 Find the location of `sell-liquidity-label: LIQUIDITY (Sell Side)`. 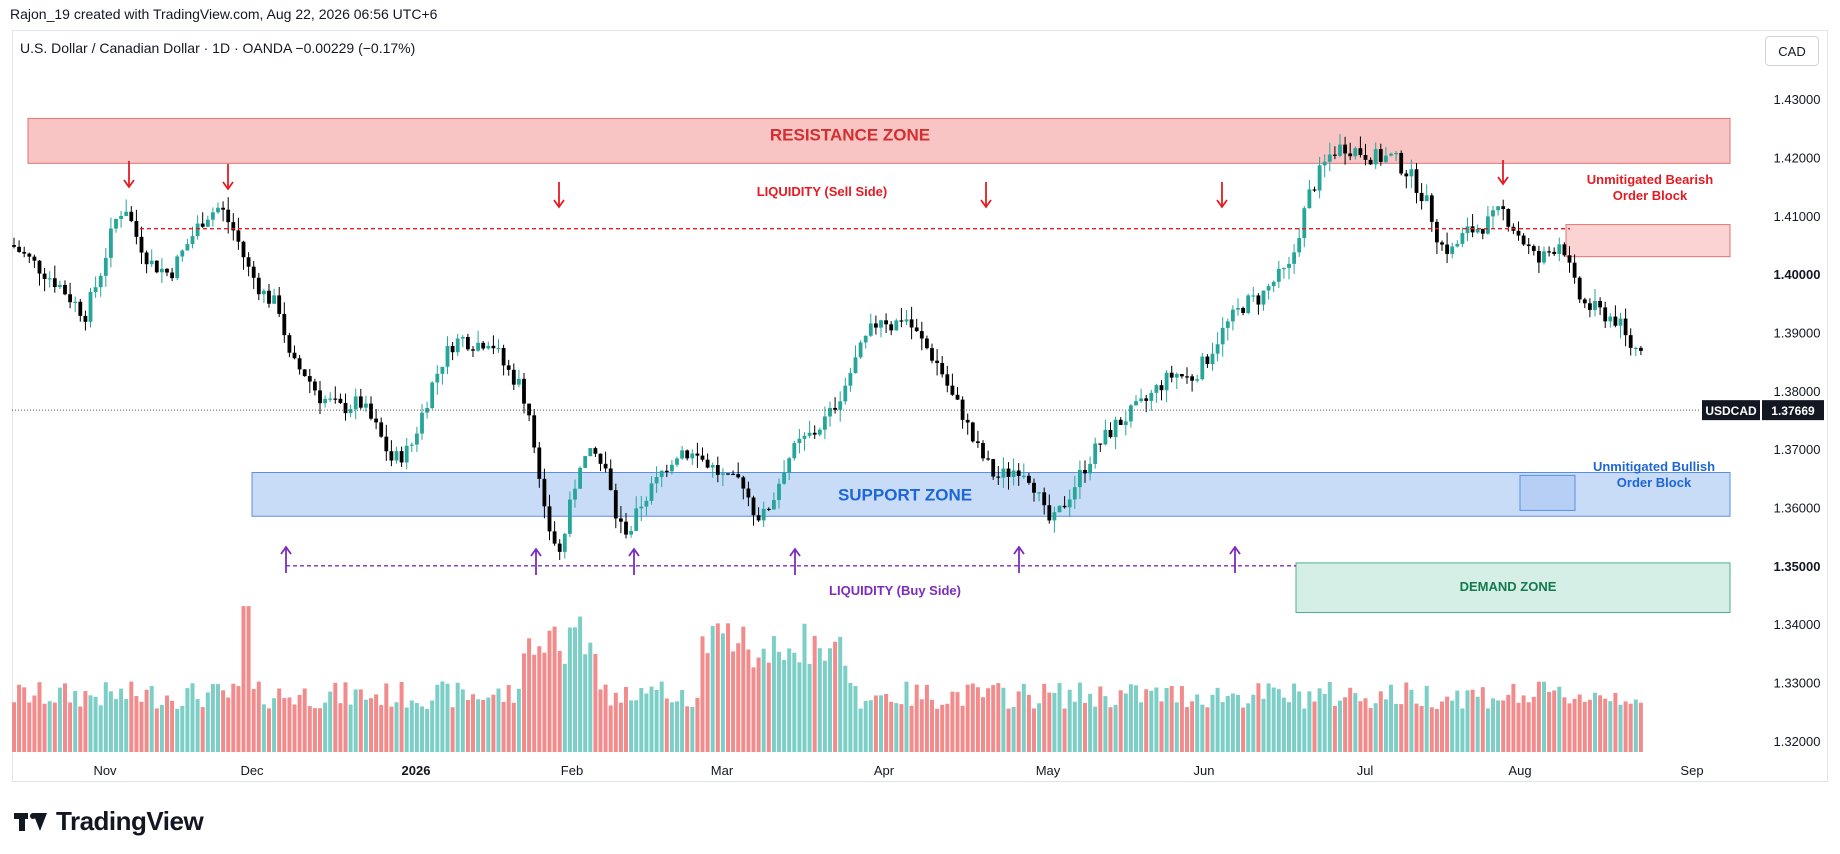

sell-liquidity-label: LIQUIDITY (Sell Side) is located at coordinates (822, 191).